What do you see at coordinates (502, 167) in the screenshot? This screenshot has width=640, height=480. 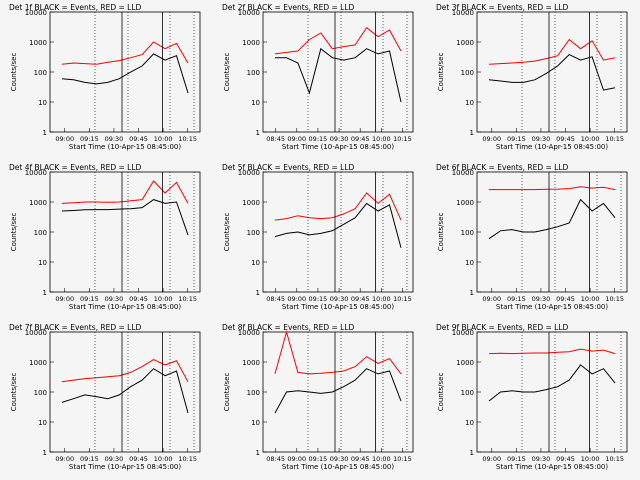 I see `chart-title: Det 6f BLACK = Events, RED = LLD` at bounding box center [502, 167].